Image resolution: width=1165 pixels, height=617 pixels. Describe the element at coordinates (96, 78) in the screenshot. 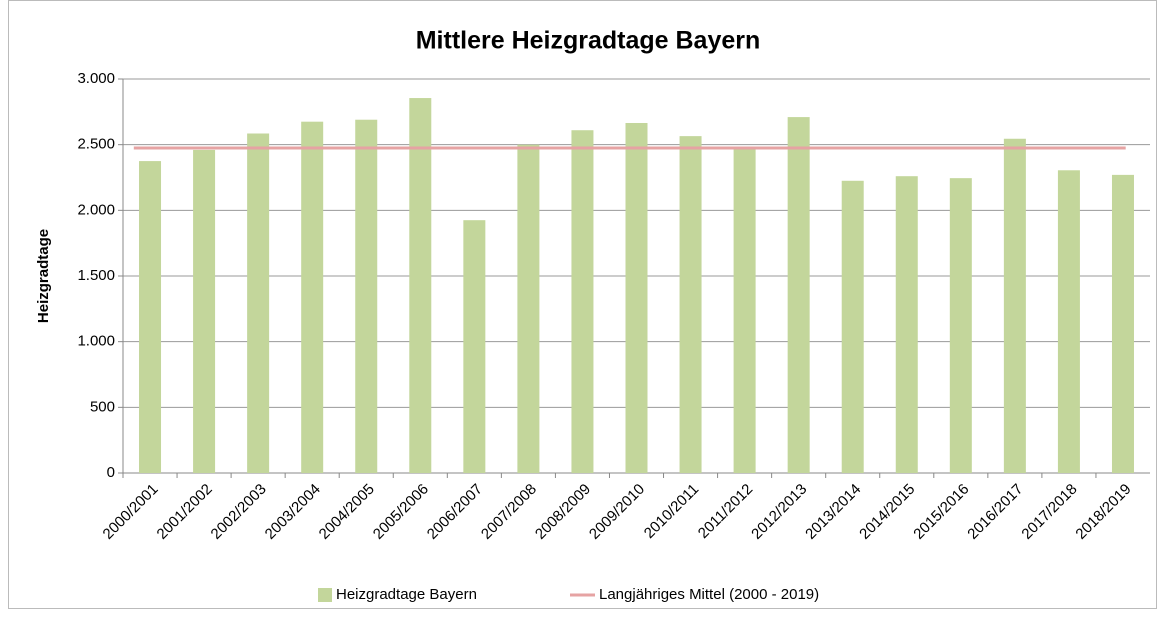

I see `y-tick-label: 3.000` at that location.